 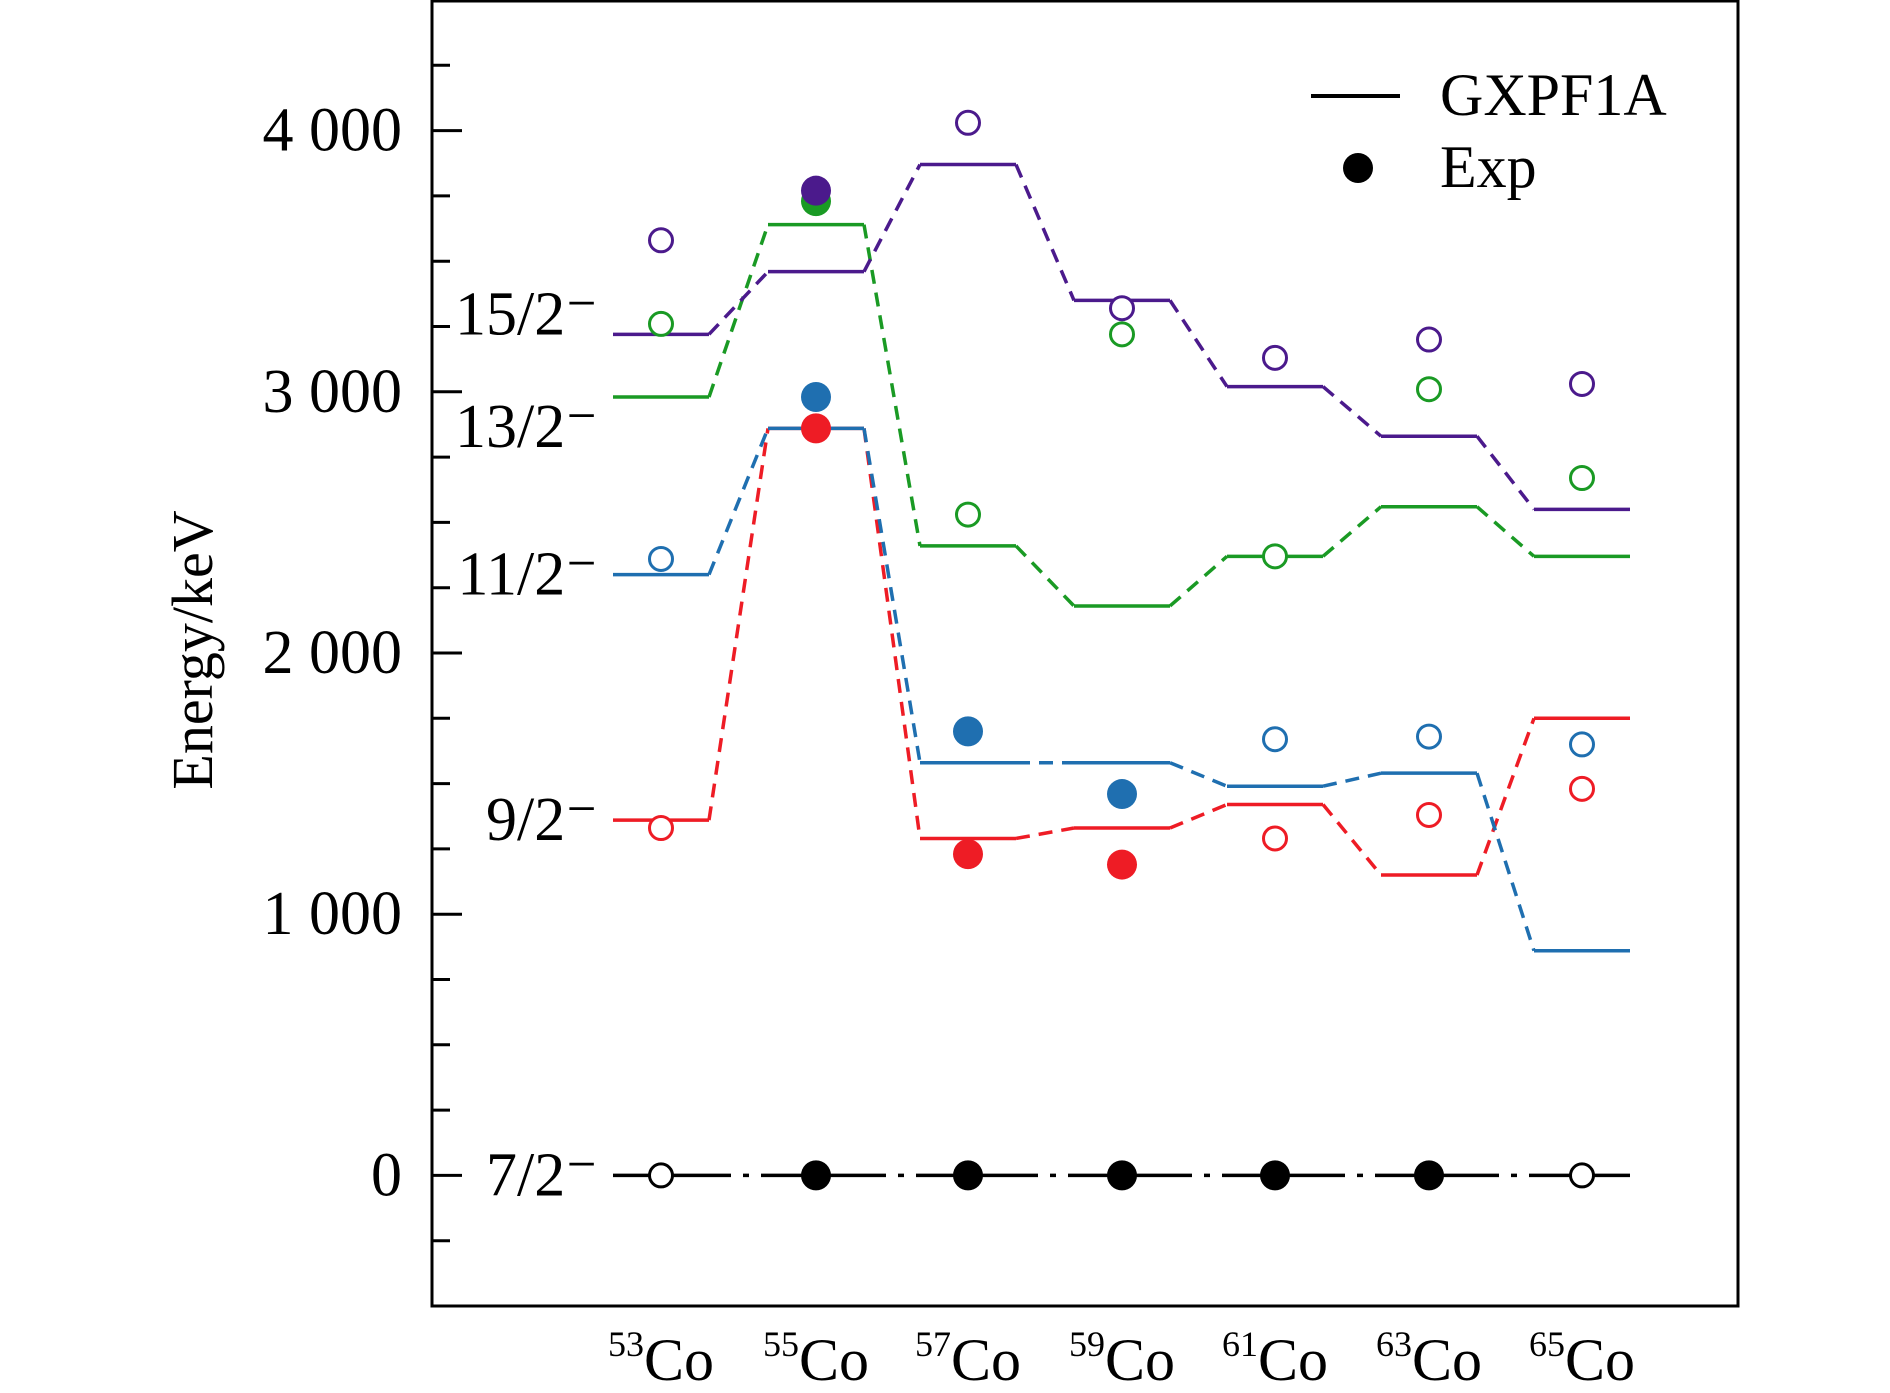 What do you see at coordinates (527, 575) in the screenshot?
I see `level-label: 11/2⁻` at bounding box center [527, 575].